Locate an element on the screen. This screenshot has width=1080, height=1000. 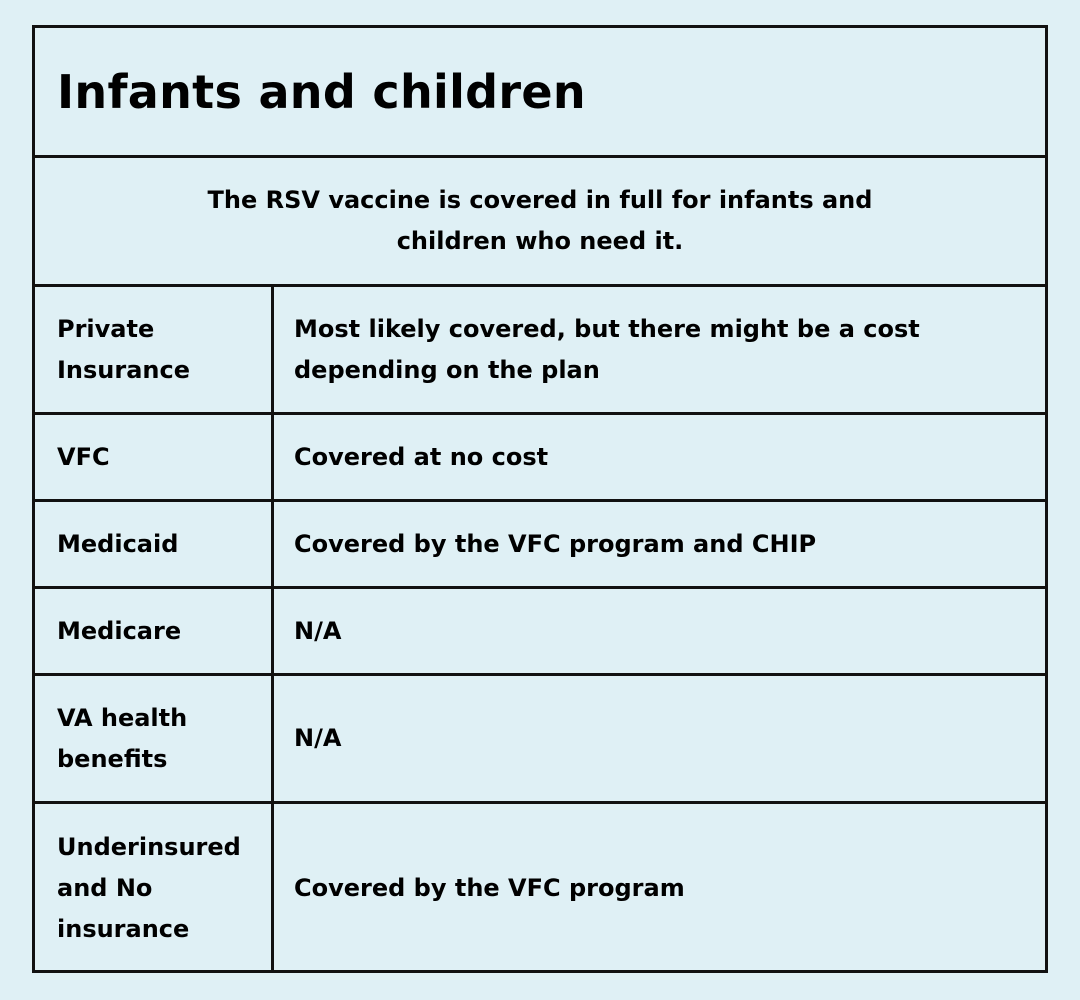
title-row: Infants and children is located at coordinates (540, 93).